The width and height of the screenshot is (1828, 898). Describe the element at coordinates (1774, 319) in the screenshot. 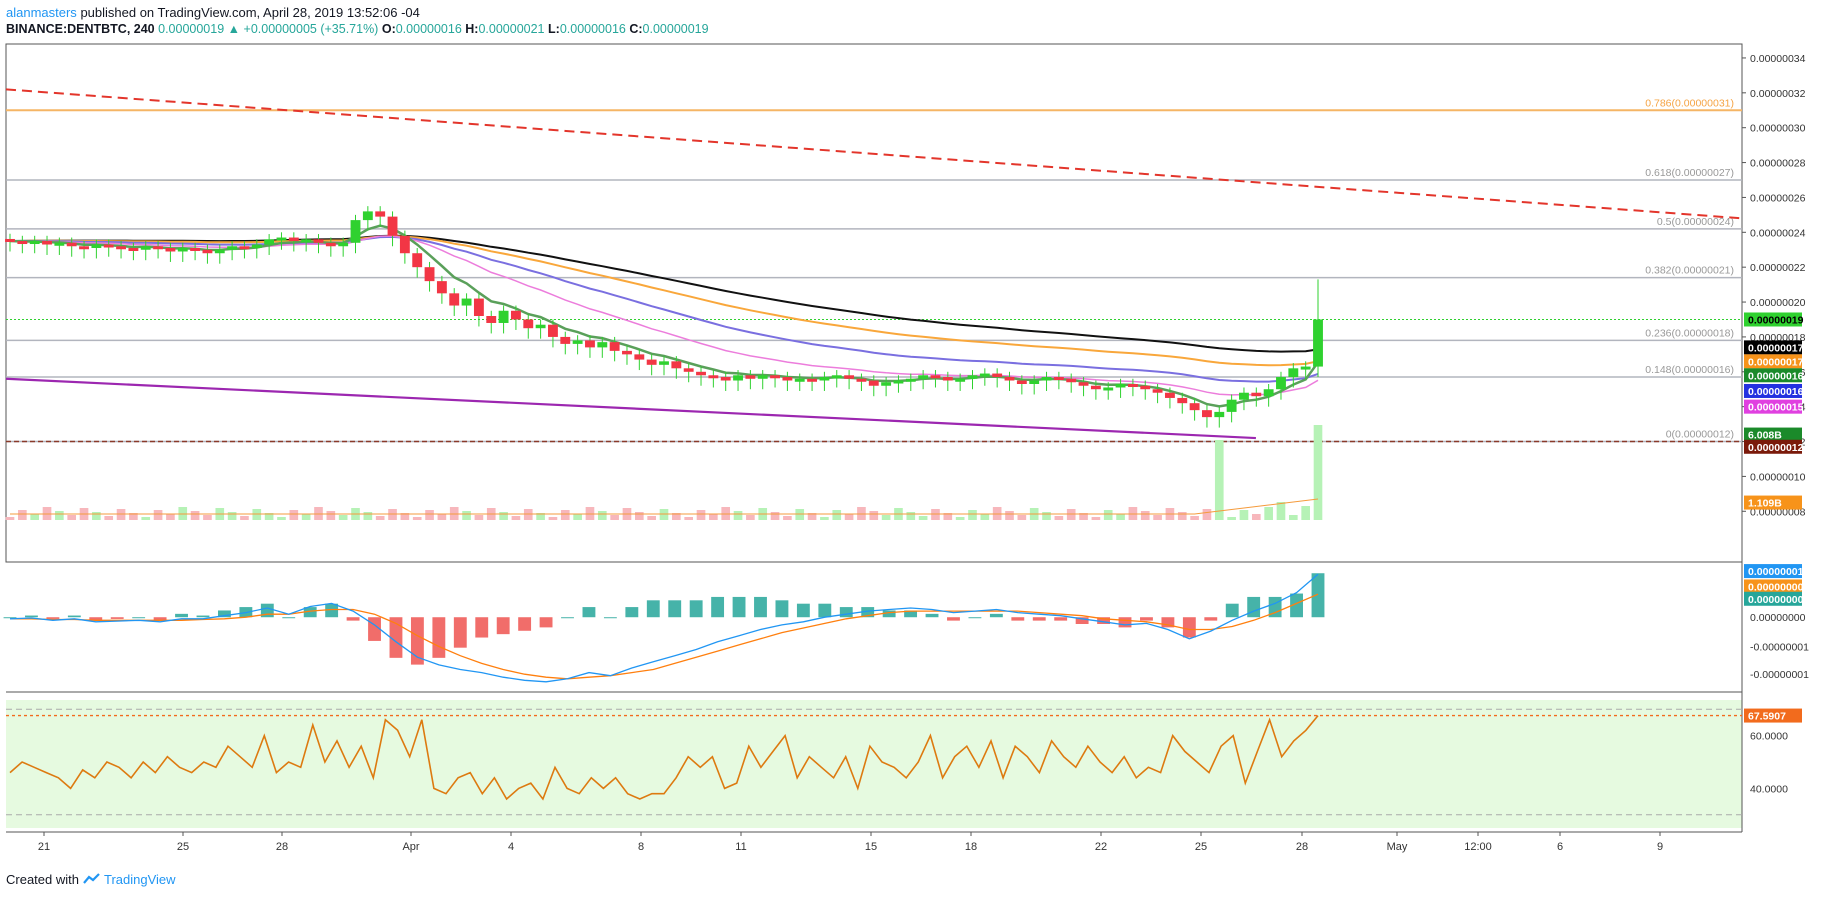

I see `price-tag: 0.00000019` at that location.